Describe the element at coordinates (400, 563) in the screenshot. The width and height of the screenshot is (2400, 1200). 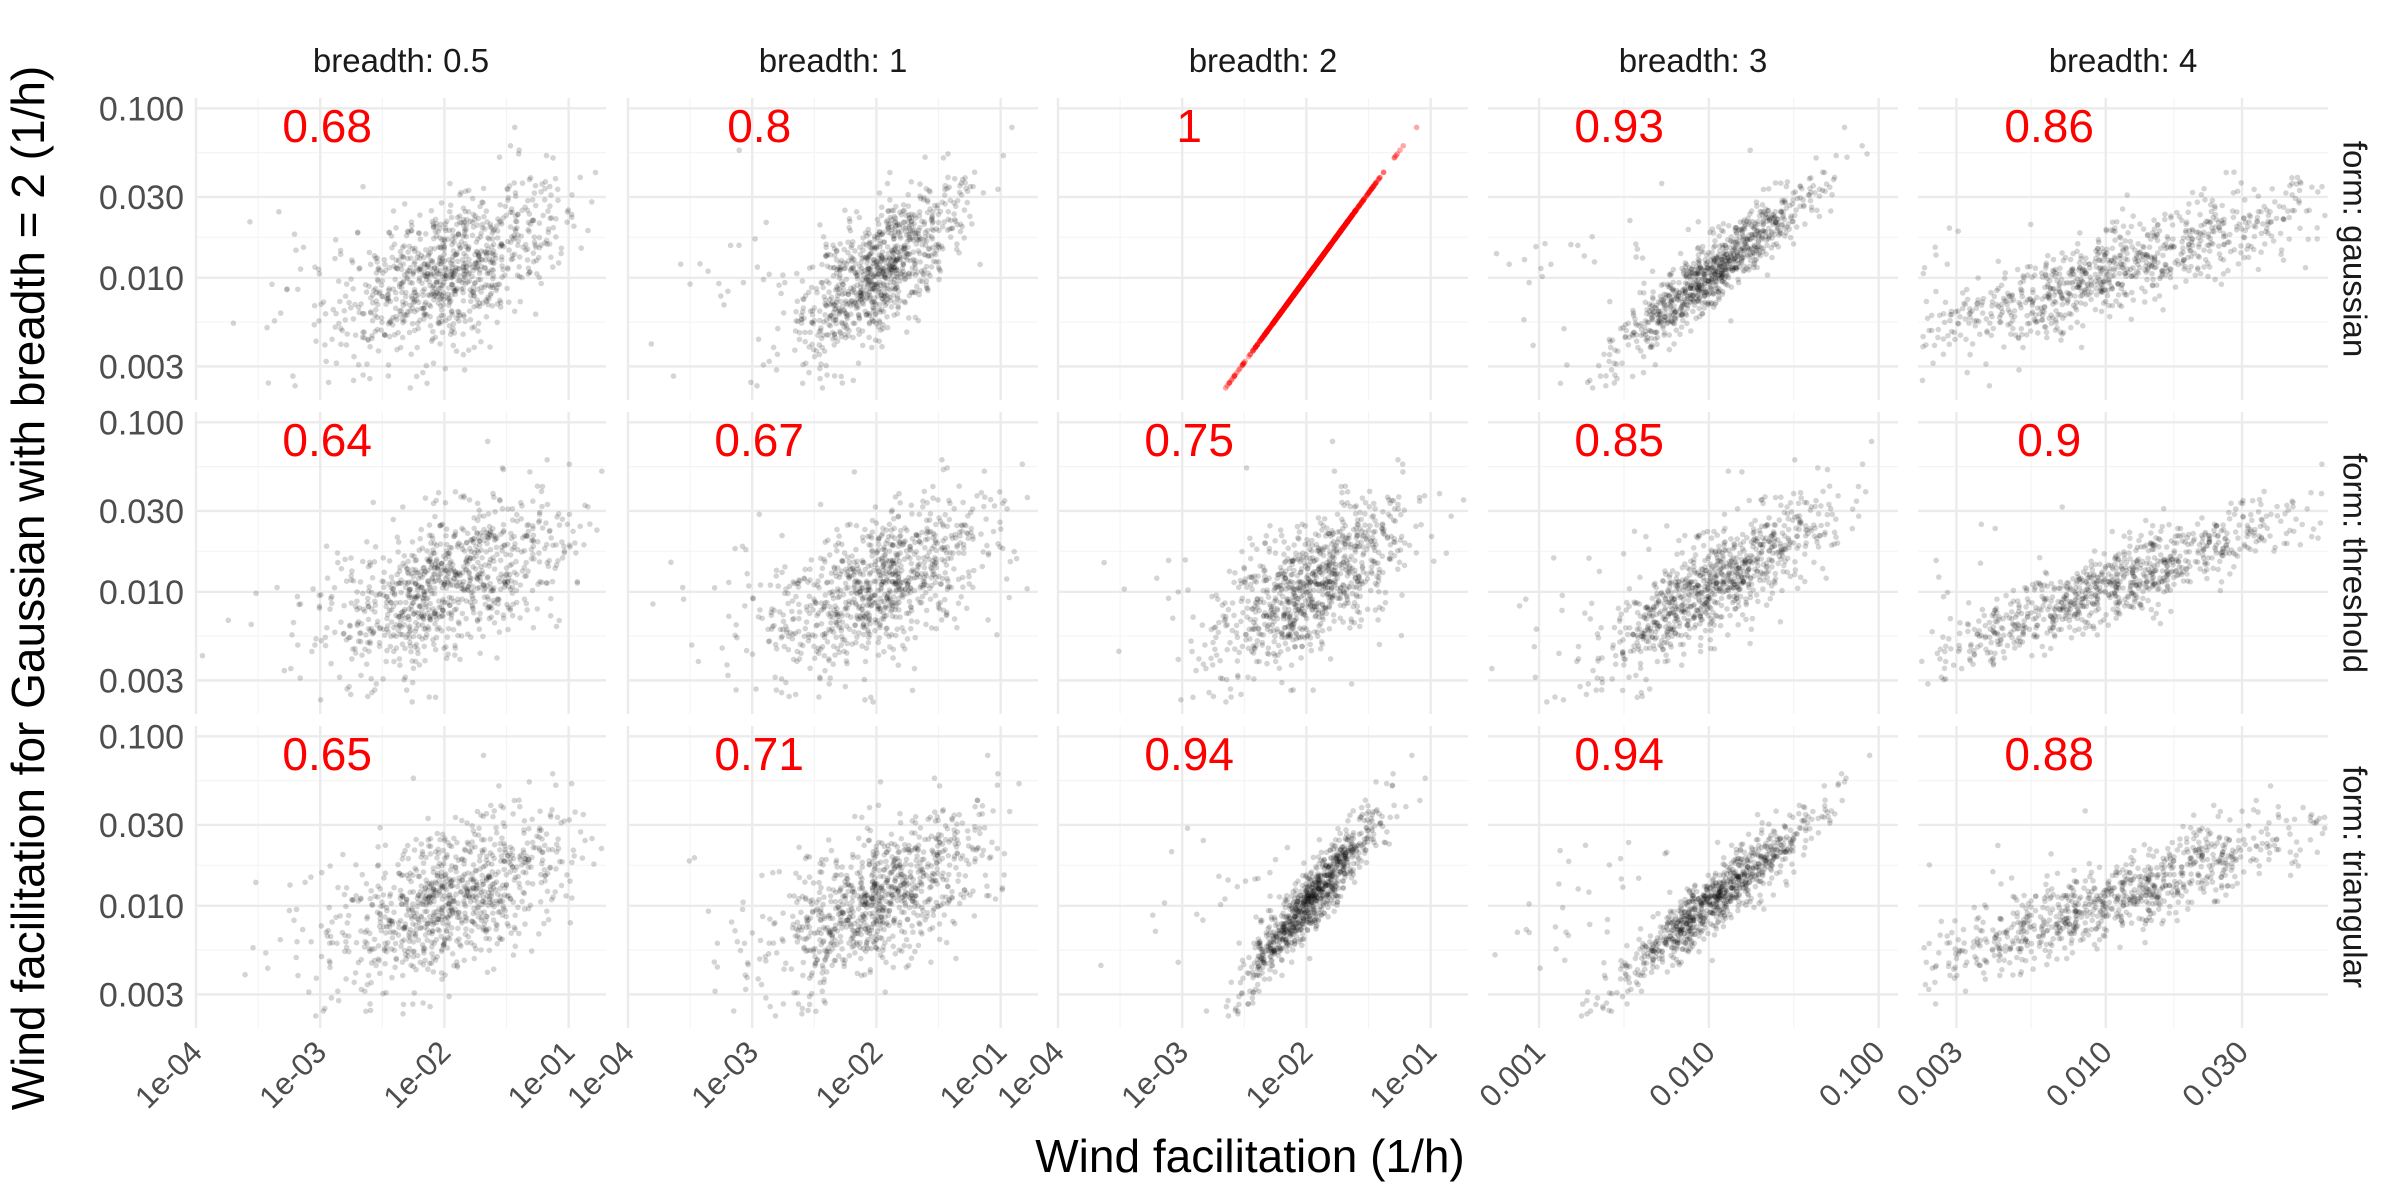
I see `panel-r2-c1: 0.64` at that location.